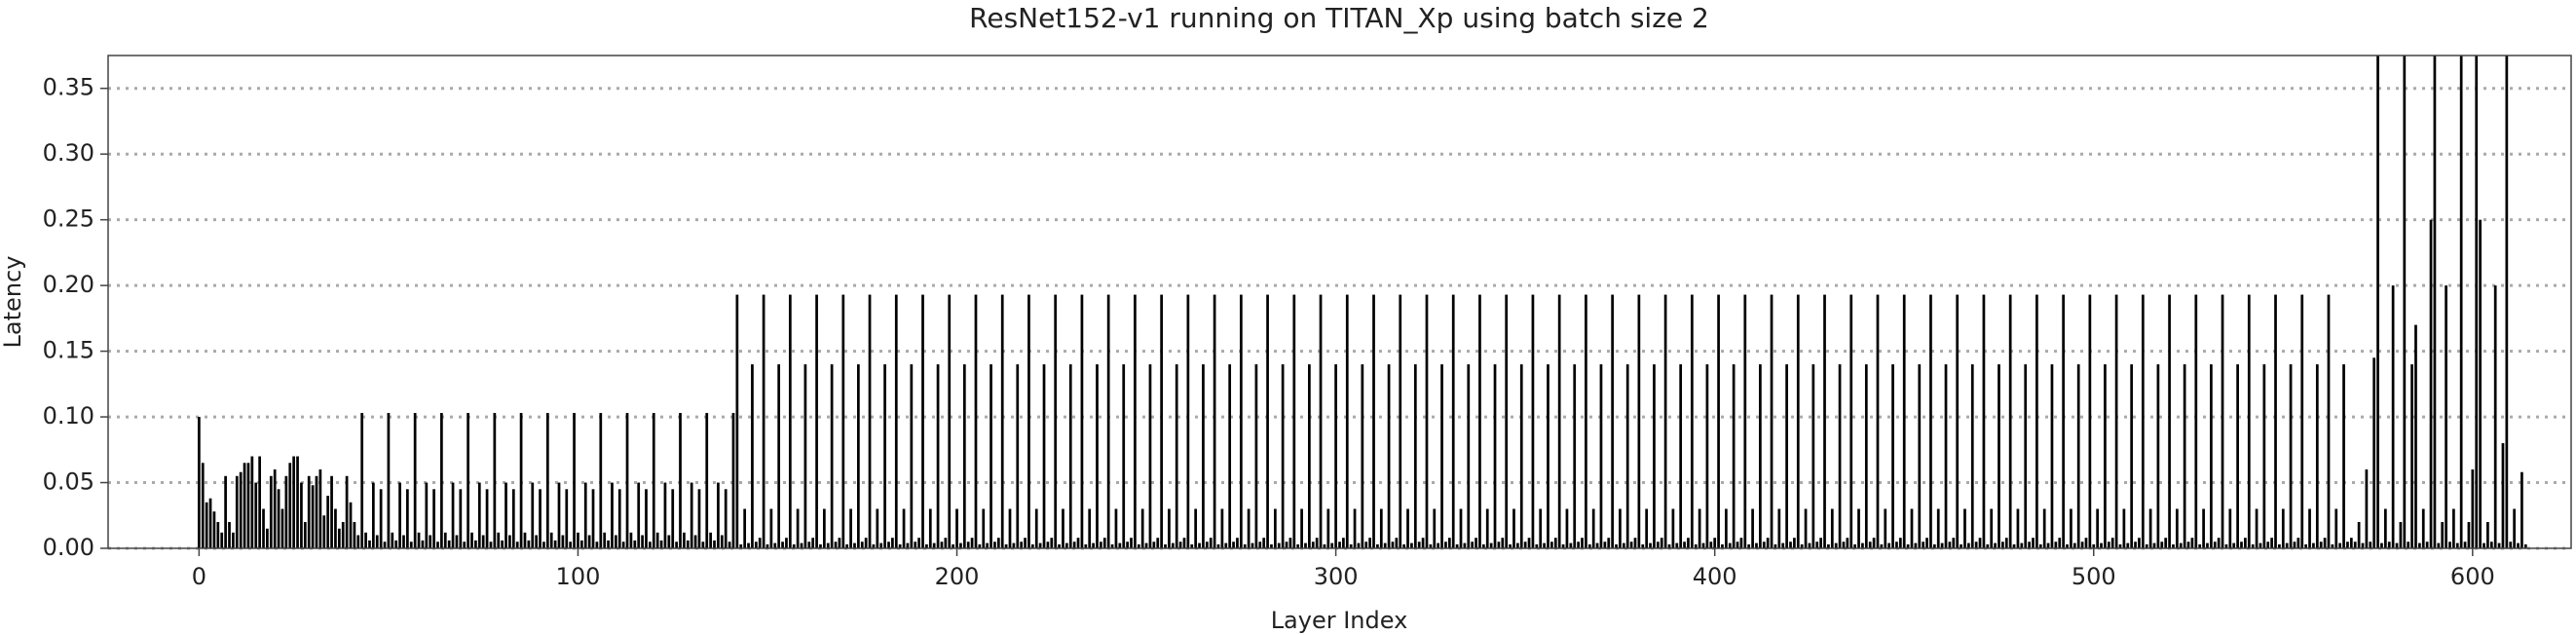  Describe the element at coordinates (2094, 577) in the screenshot. I see `x-tick-label: 500` at that location.